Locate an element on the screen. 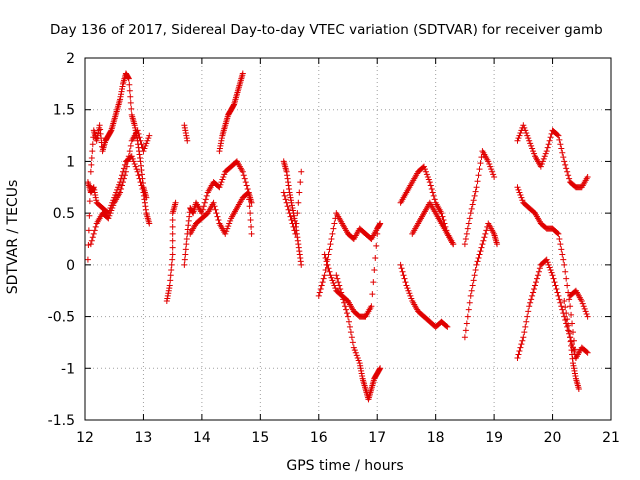 Image resolution: width=640 pixels, height=480 pixels. series-sat-b is located at coordinates (118, 190).